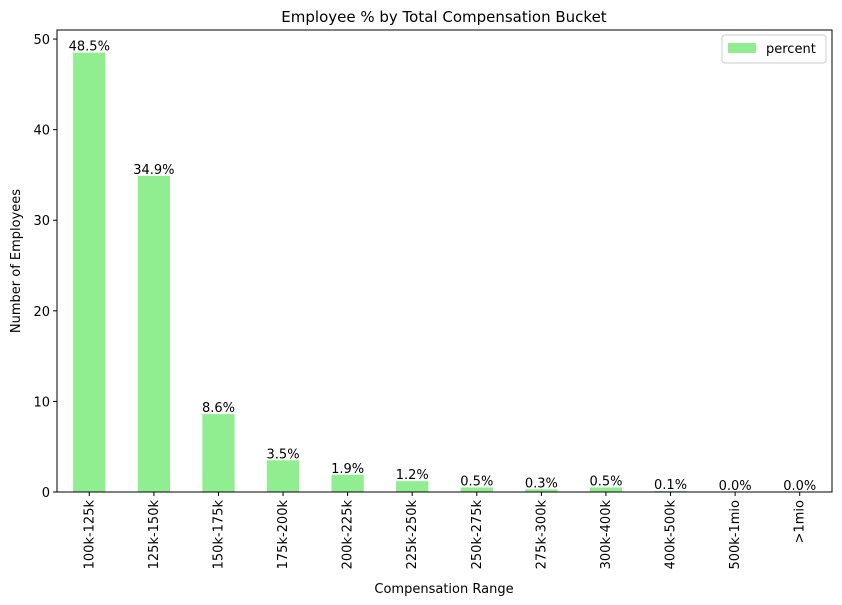  What do you see at coordinates (41, 221) in the screenshot?
I see `y-tick-label: 30` at bounding box center [41, 221].